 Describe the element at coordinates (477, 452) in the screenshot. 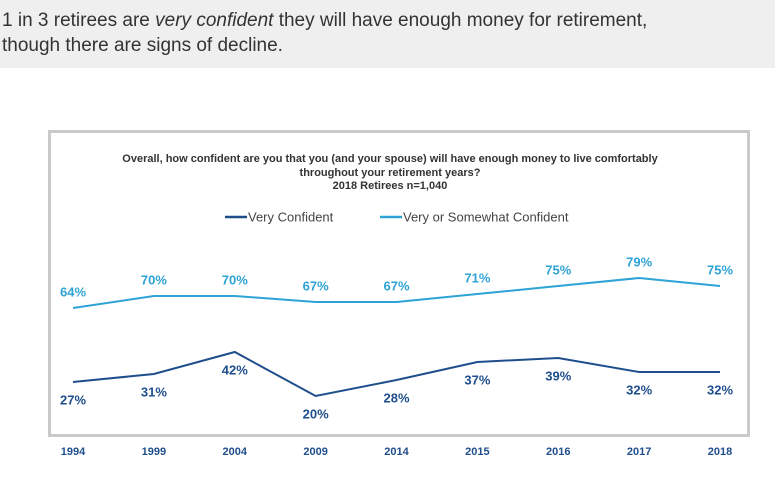

I see `x-tick-label: 2015` at that location.